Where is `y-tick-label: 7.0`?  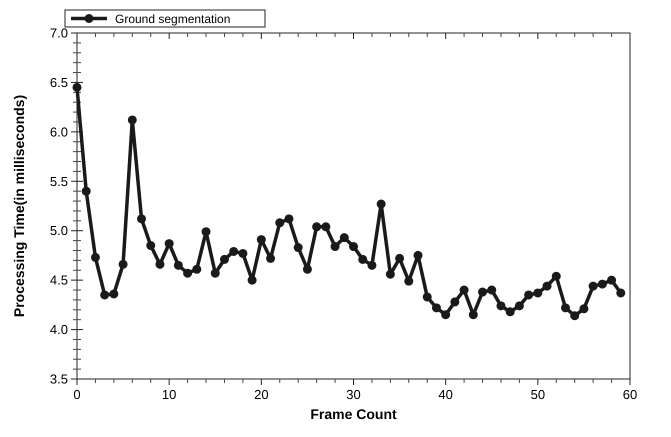 y-tick-label: 7.0 is located at coordinates (59, 33).